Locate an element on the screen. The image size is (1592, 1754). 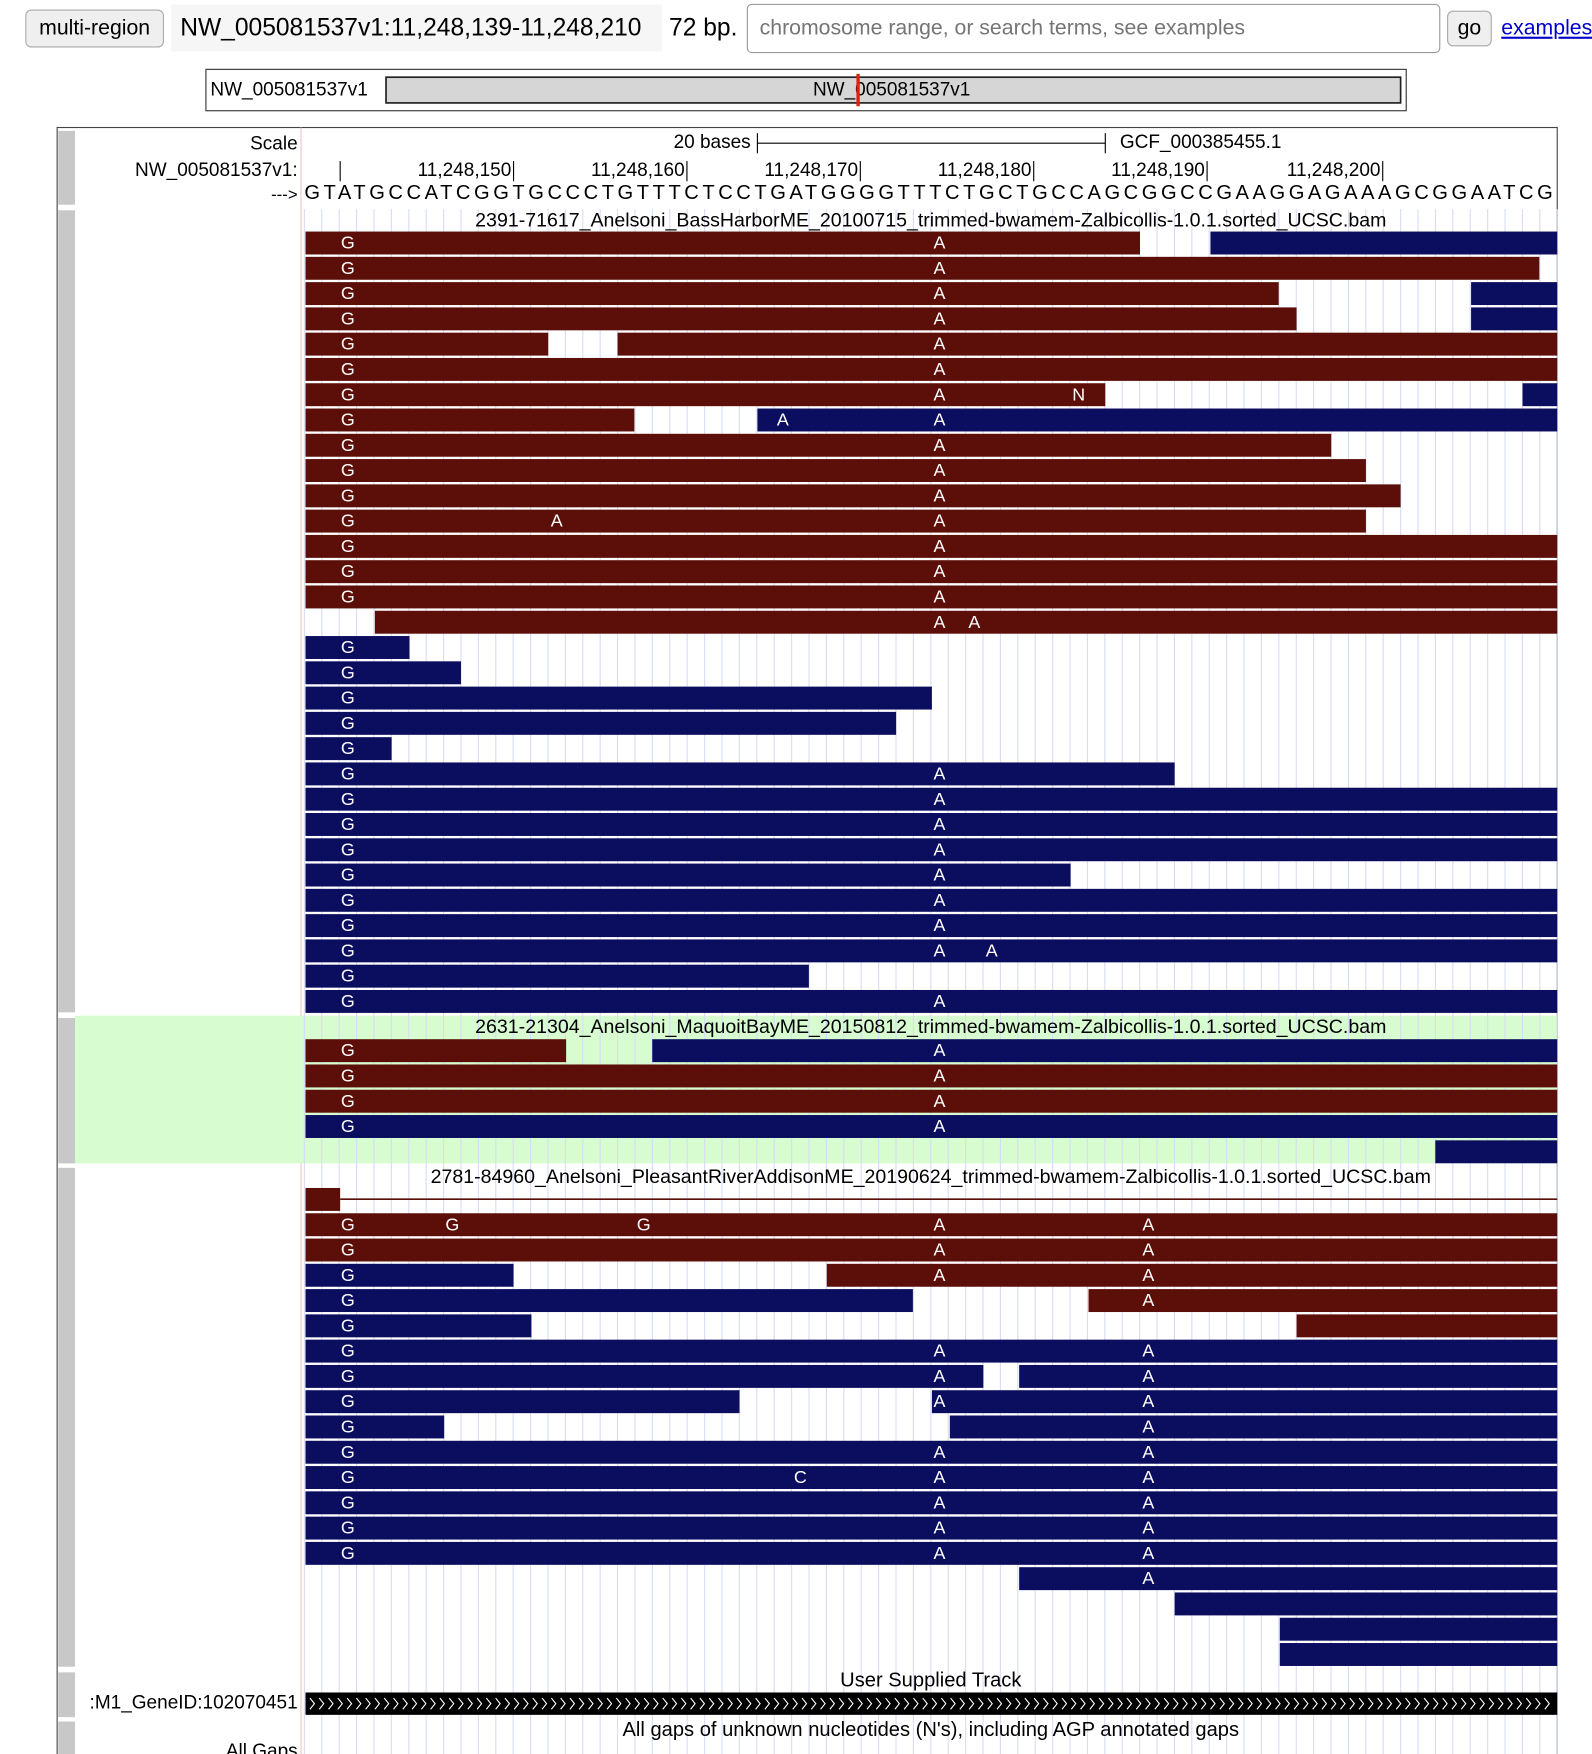
scale-bar is located at coordinates (931, 143).